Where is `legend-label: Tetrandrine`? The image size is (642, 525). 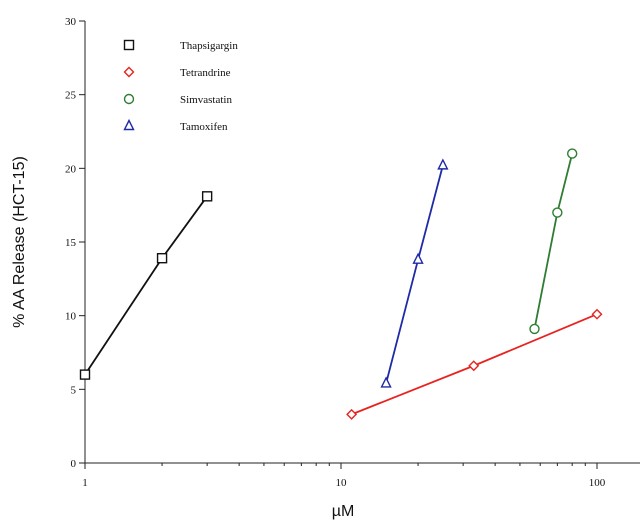
legend-label: Tetrandrine is located at coordinates (205, 73).